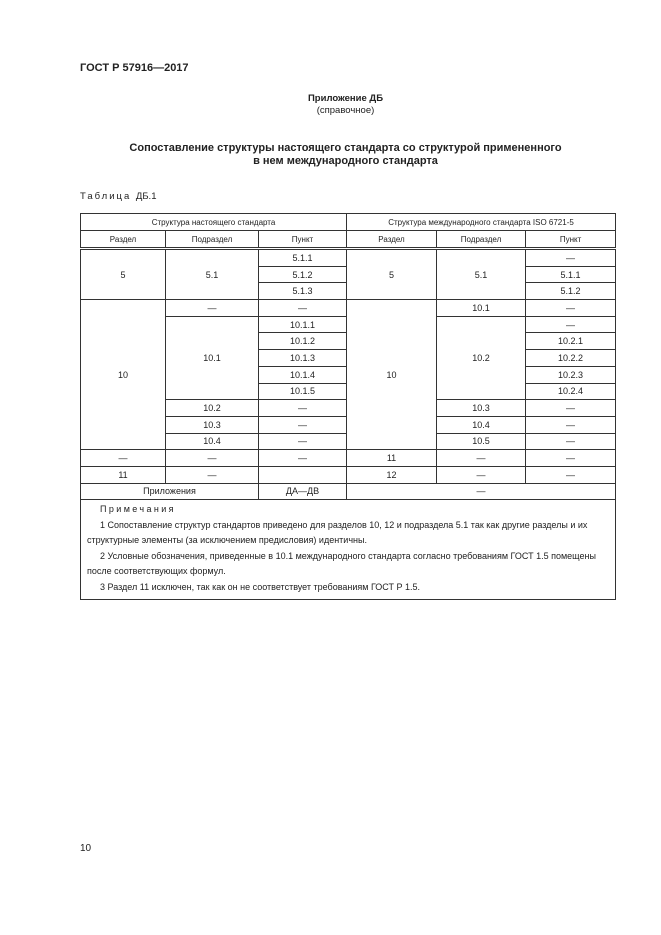 This screenshot has height=935, width=661. I want to click on table-row: 5 5.1 5.1.1 5 5.1—, so click(348, 274).